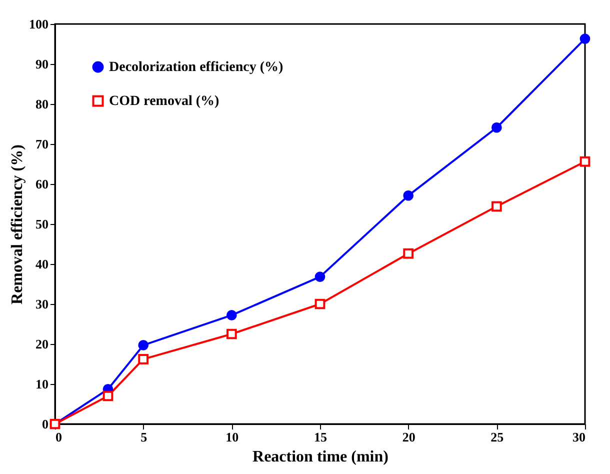  Describe the element at coordinates (42, 384) in the screenshot. I see `y-tick-label: 10` at that location.